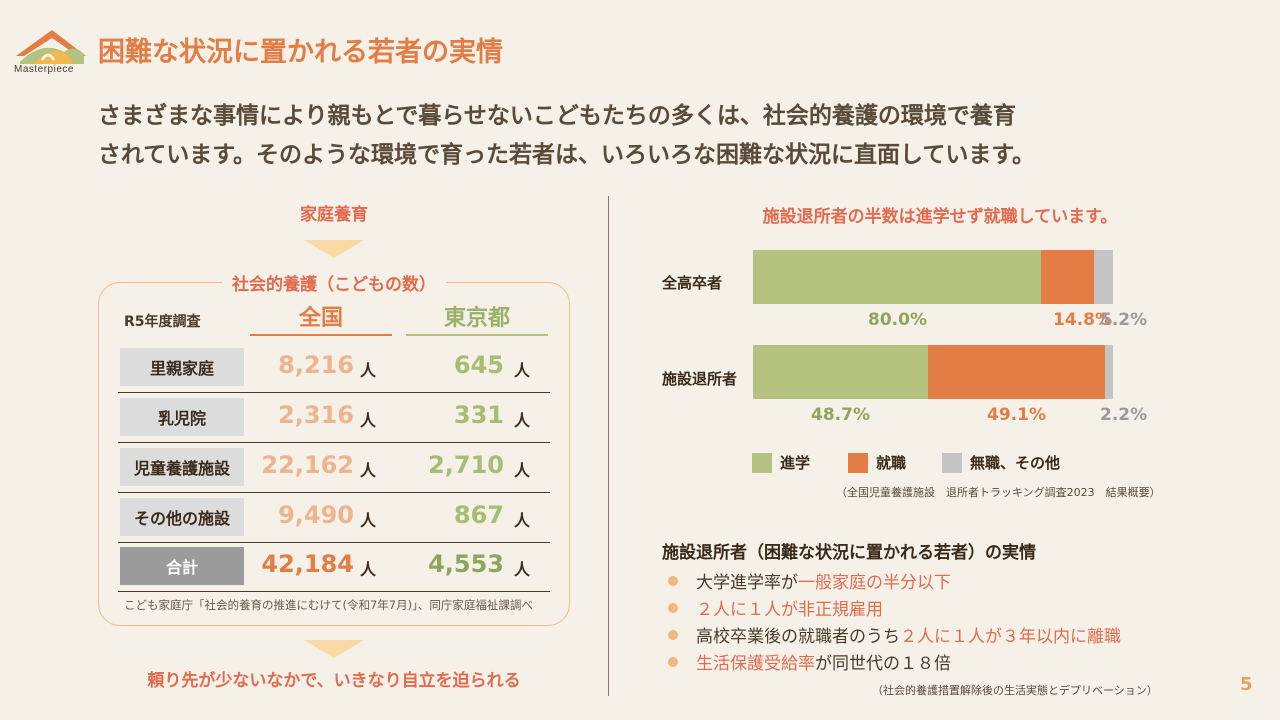  I want to click on table-row: 里親家庭 8,216 人 645 人, so click(334, 368).